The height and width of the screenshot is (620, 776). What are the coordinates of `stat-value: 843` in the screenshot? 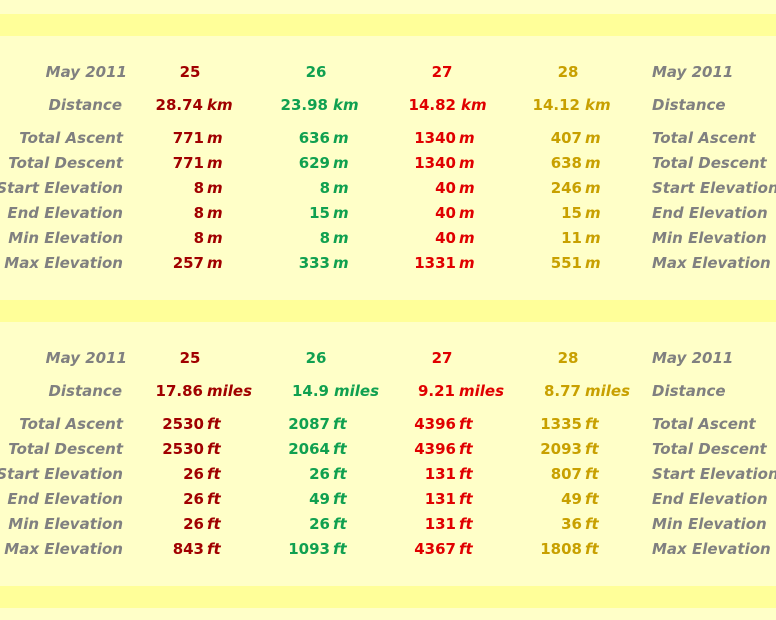 It's located at (188, 549).